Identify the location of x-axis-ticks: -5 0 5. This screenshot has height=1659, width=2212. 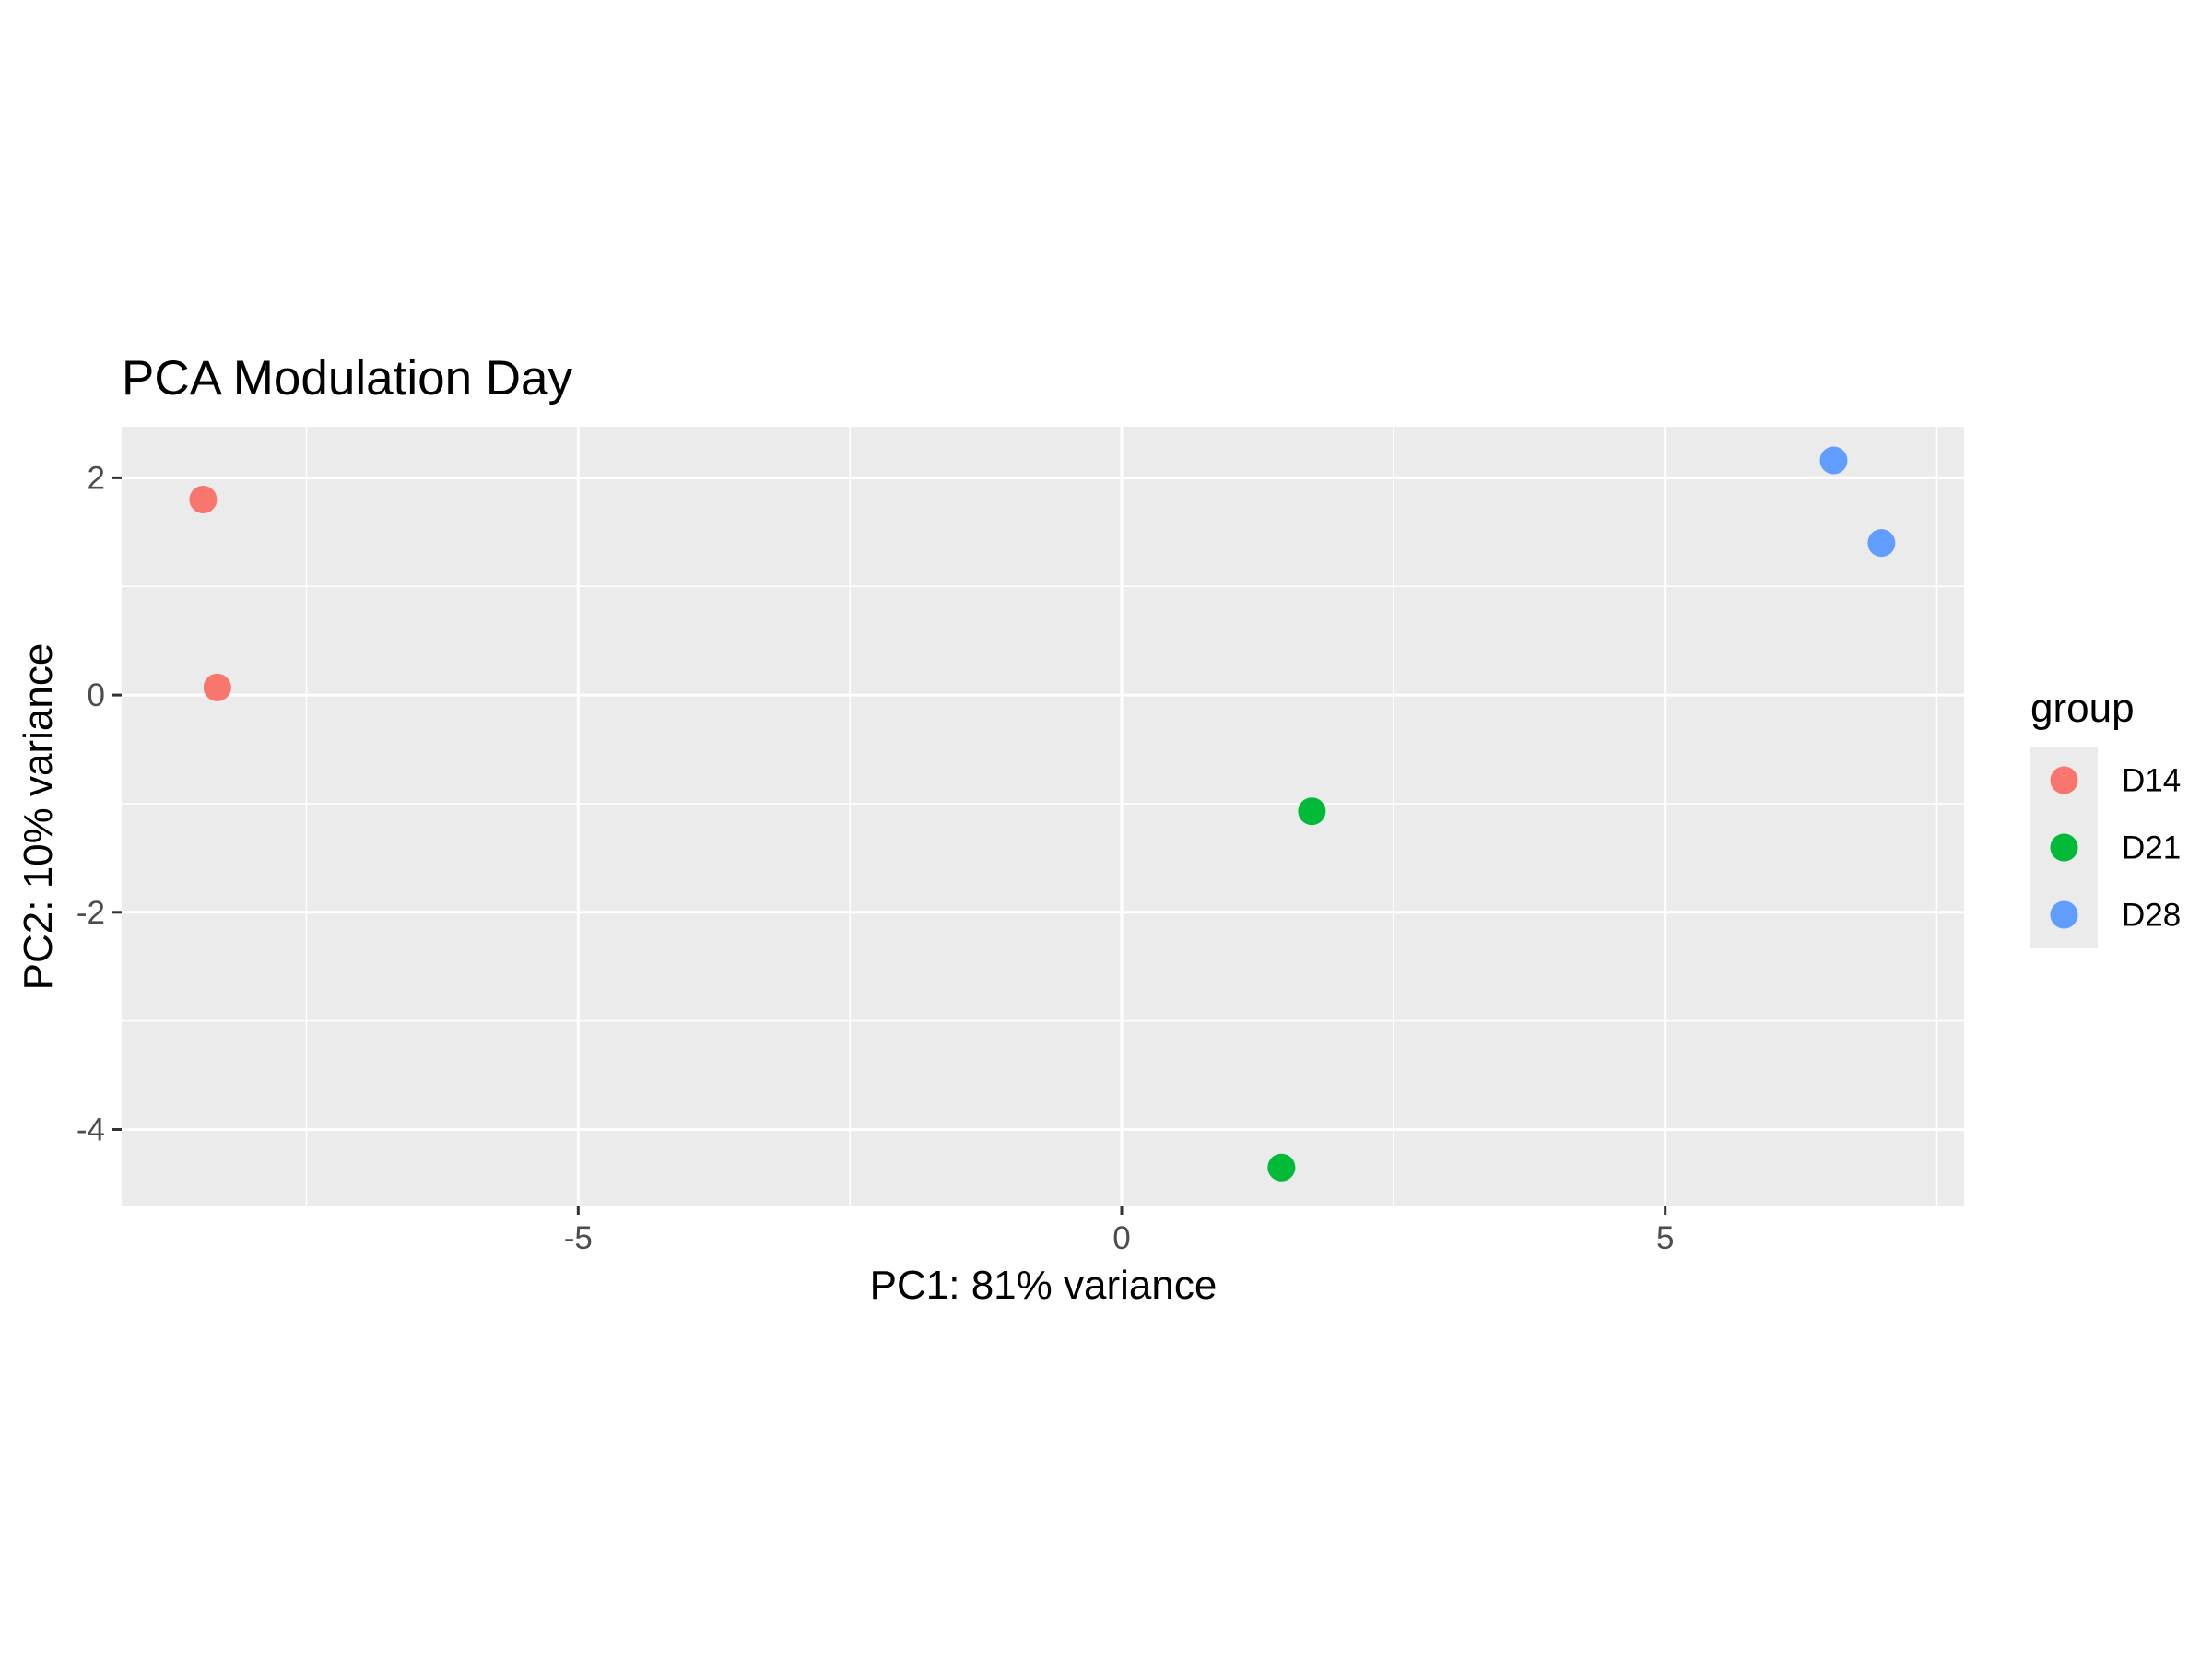
(1119, 1231).